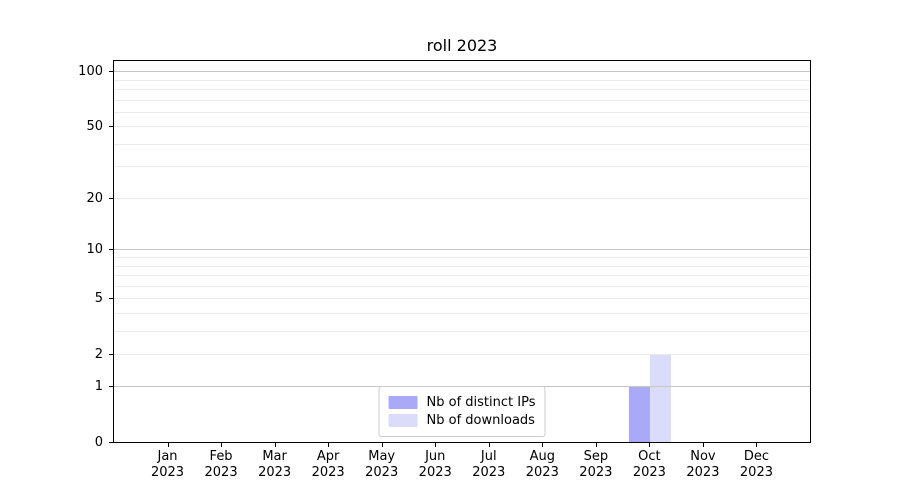  What do you see at coordinates (403, 420) in the screenshot?
I see `legend-swatch-downloads` at bounding box center [403, 420].